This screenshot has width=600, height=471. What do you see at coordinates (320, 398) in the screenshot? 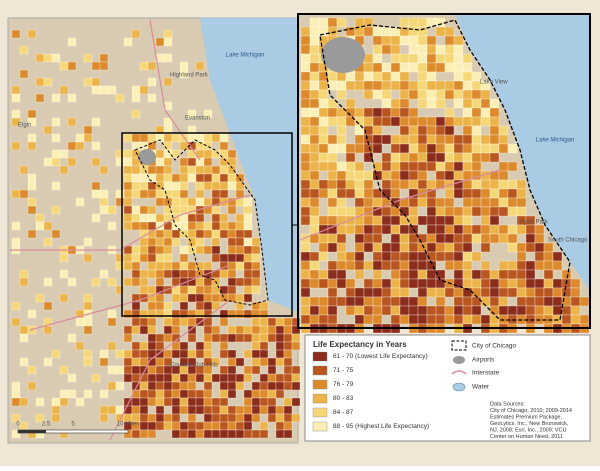
I see `legend-swatch` at bounding box center [320, 398].